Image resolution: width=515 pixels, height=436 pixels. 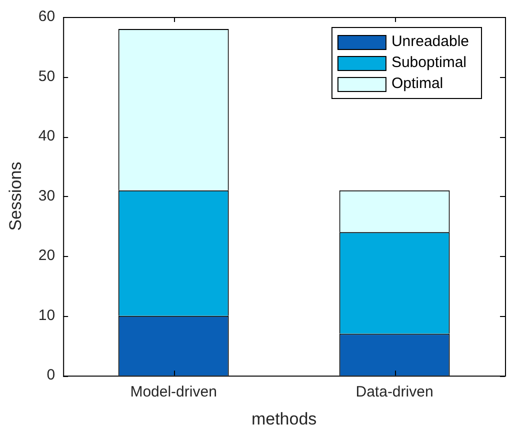 I want to click on legend-label: Optimal, so click(x=417, y=83).